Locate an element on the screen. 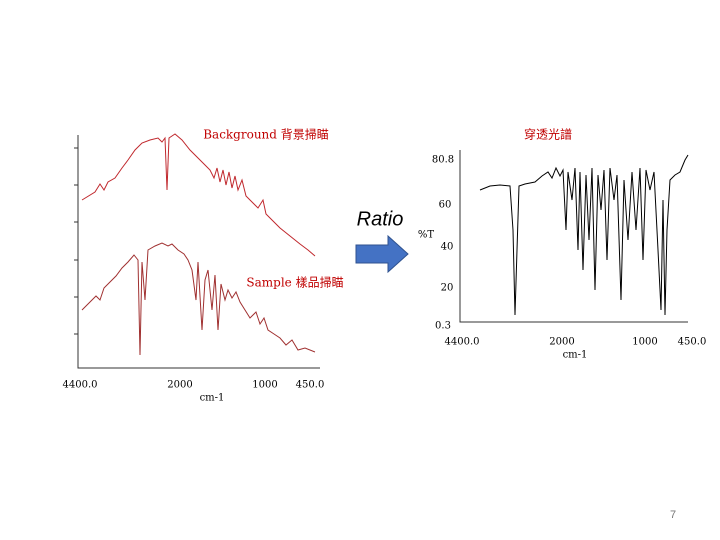 This screenshot has height=540, width=720. y-label: 20 is located at coordinates (447, 288).